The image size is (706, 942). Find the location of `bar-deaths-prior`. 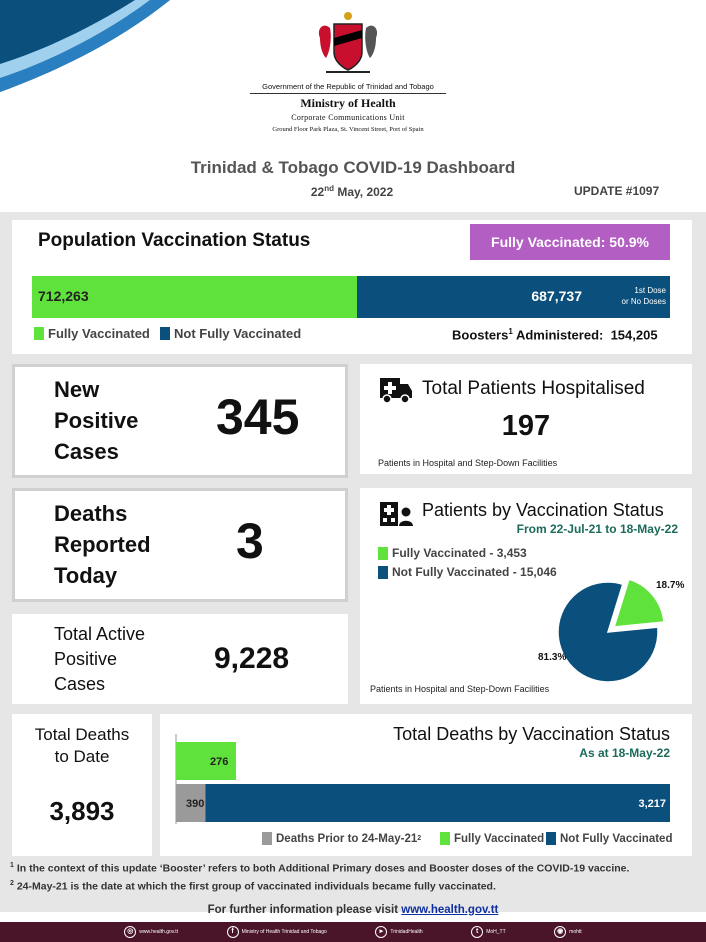

bar-deaths-prior is located at coordinates (191, 803).